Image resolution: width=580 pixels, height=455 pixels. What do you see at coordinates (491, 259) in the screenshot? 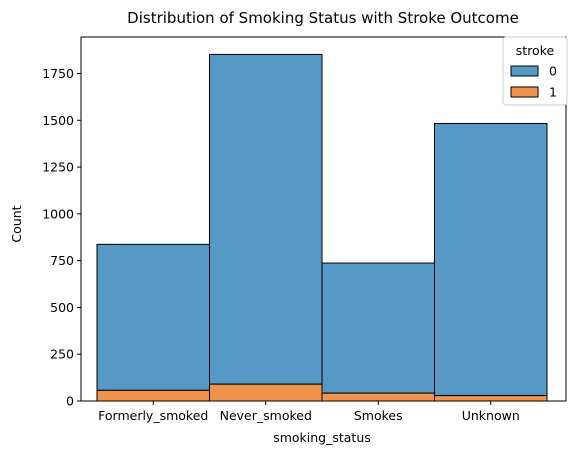
I see `bar-stroke0-unknown` at bounding box center [491, 259].